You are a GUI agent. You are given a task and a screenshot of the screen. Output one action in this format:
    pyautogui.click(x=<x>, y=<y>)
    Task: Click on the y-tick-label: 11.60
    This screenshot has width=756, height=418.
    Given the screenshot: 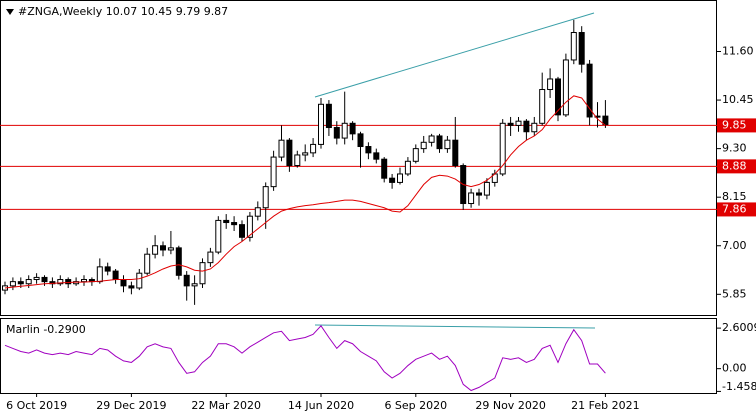 What is the action you would take?
    pyautogui.click(x=738, y=51)
    